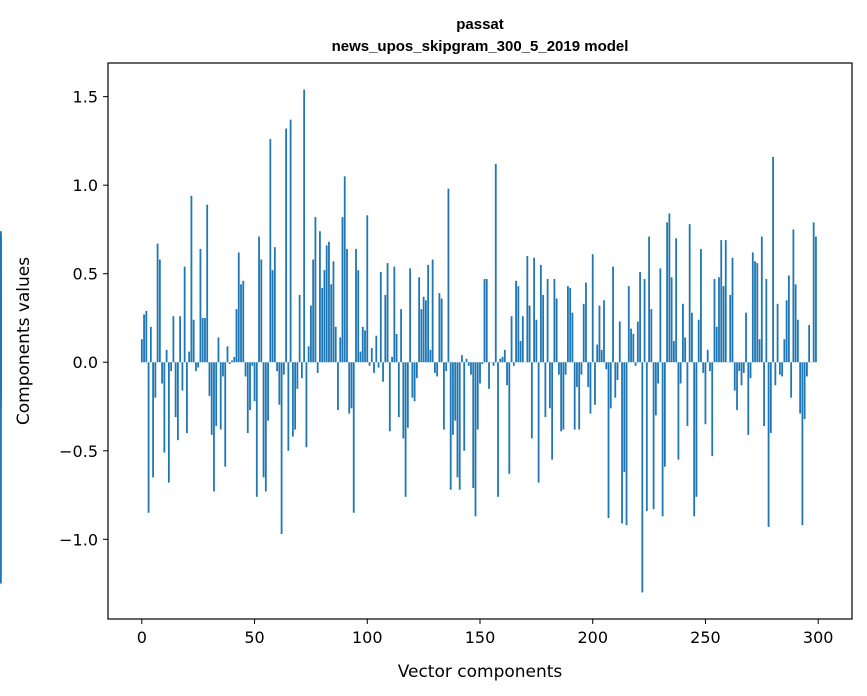 The height and width of the screenshot is (696, 867). I want to click on y-tick-label: −1.0, so click(78, 539).